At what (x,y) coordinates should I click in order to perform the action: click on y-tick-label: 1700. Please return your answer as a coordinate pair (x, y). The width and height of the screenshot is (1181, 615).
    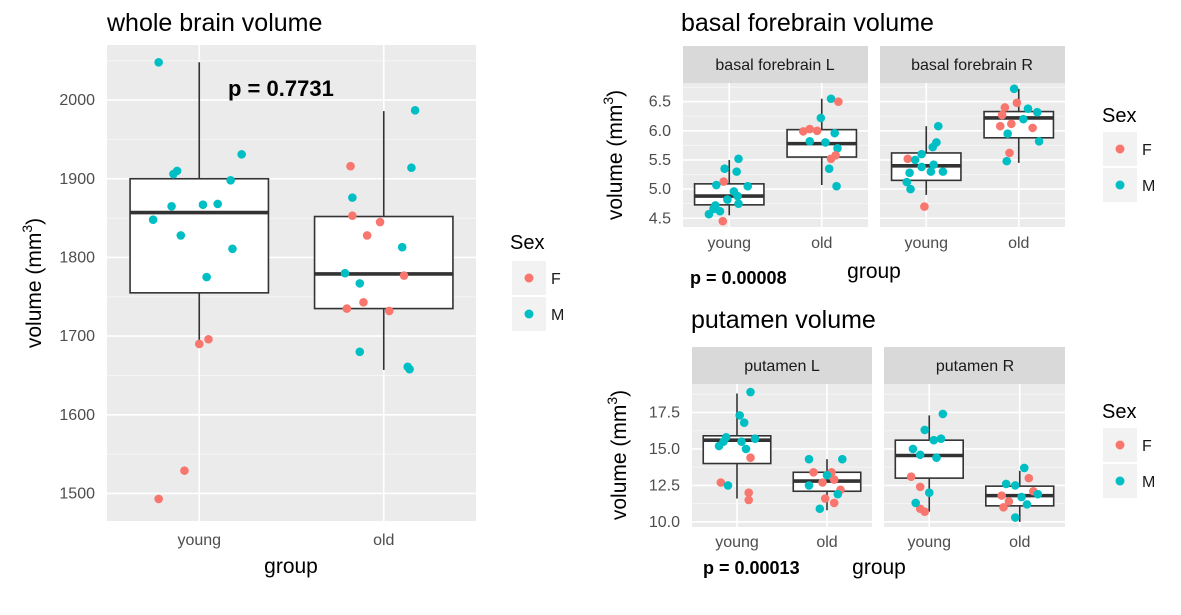
    Looking at the image, I should click on (77, 336).